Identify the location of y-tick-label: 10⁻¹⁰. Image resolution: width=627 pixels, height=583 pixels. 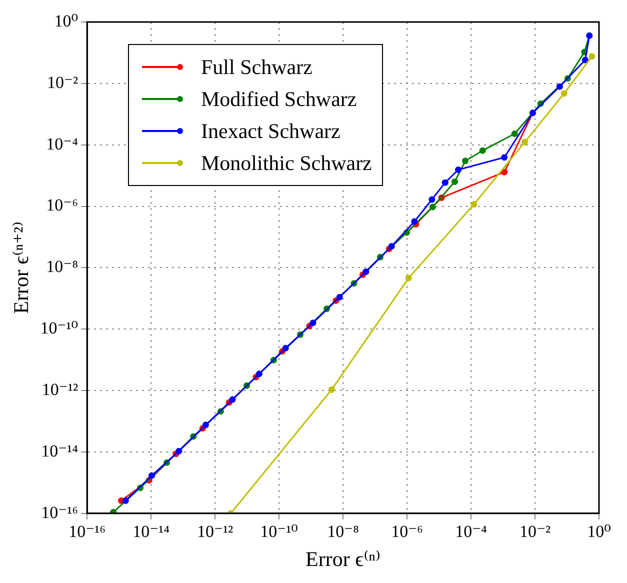
(59, 328).